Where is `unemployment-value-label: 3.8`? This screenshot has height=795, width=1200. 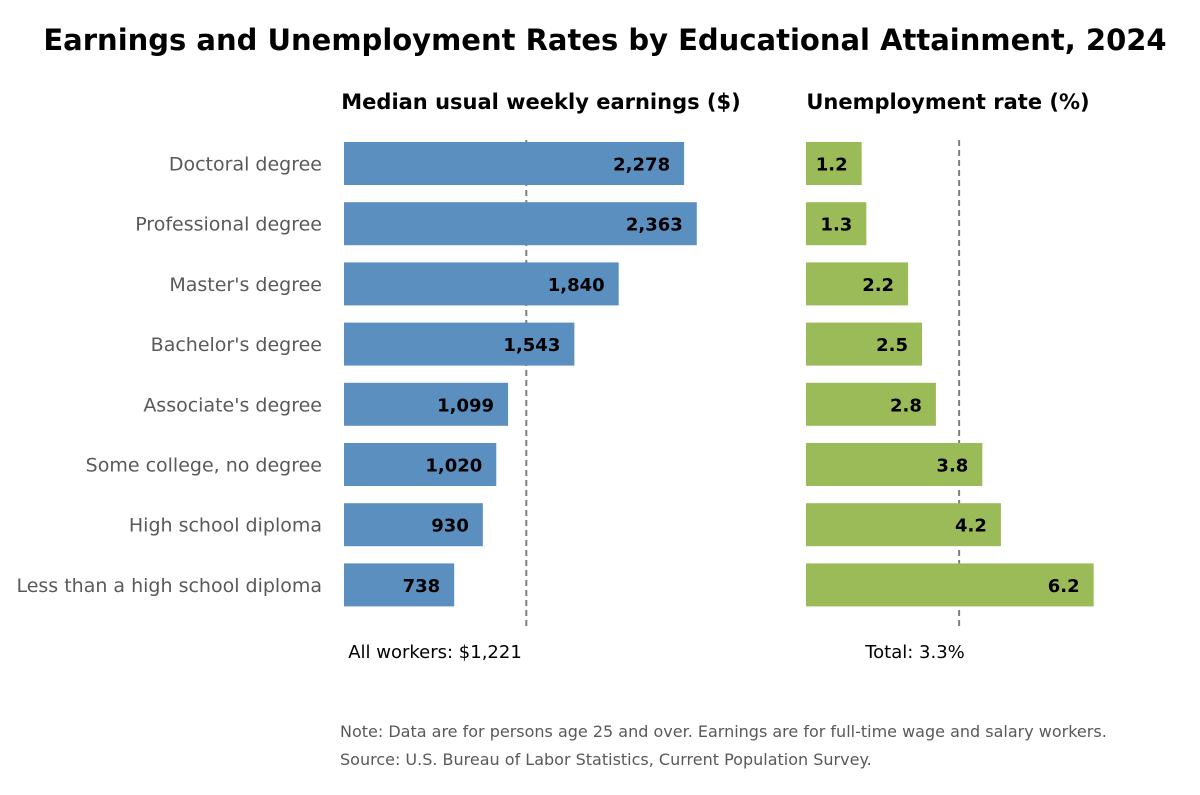 unemployment-value-label: 3.8 is located at coordinates (952, 466).